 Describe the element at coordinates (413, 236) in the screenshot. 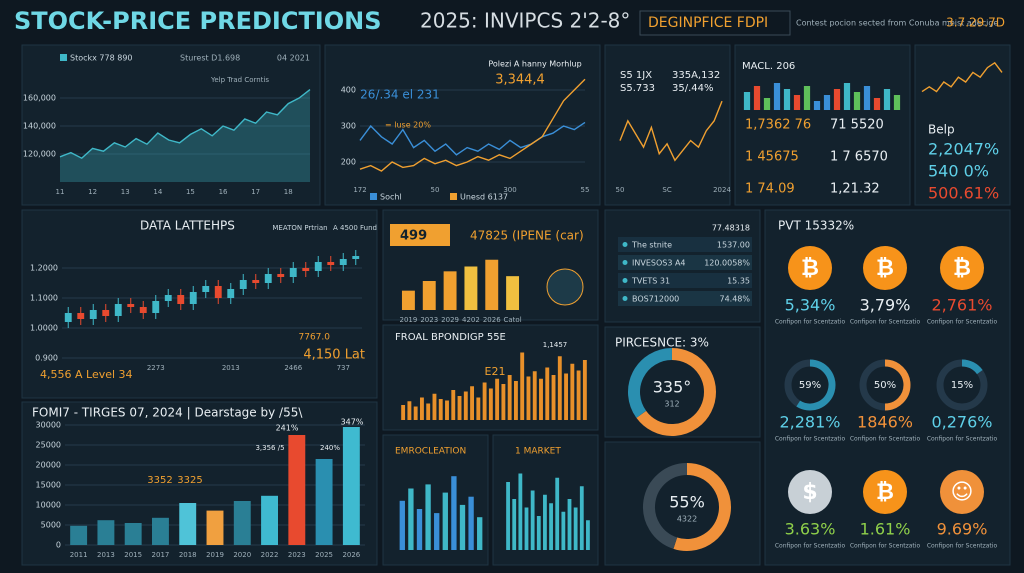

I see `badge-label: 499` at that location.